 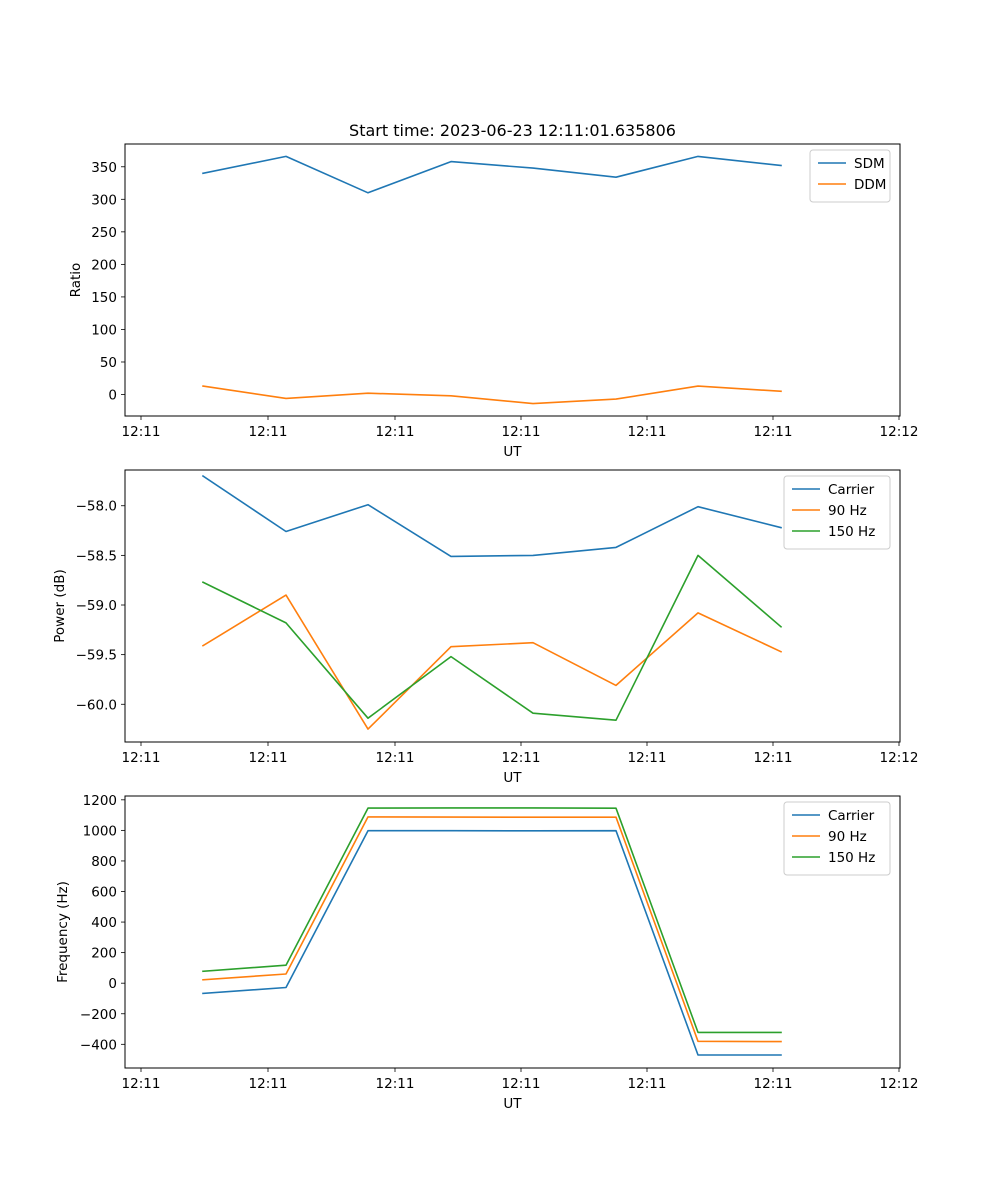 What do you see at coordinates (96, 507) in the screenshot?
I see `y-tick-label: −58.0` at bounding box center [96, 507].